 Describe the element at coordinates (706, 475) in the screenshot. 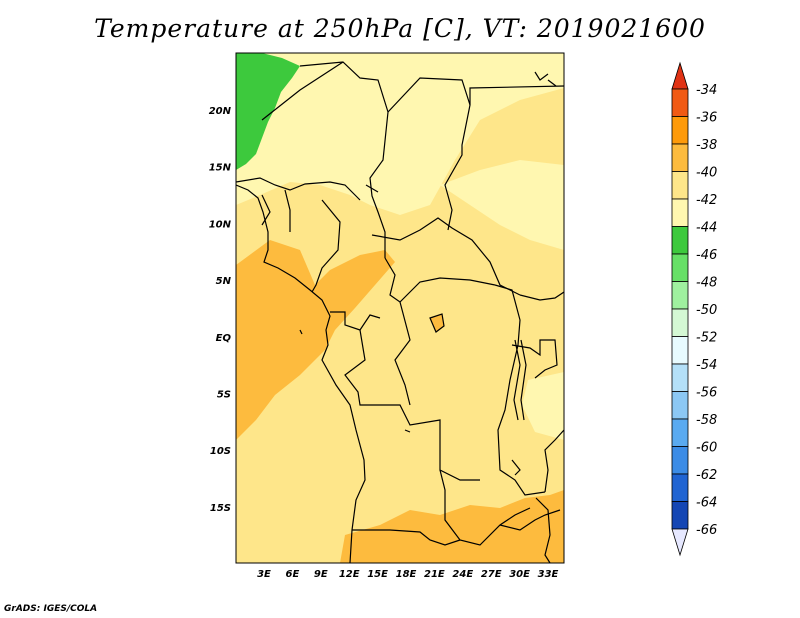

I see `colorbar-label: -62` at that location.